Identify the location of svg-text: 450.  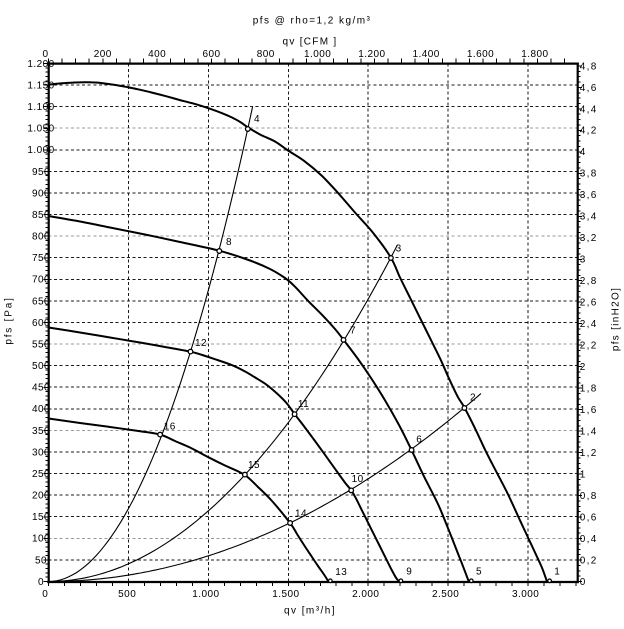
(41, 388).